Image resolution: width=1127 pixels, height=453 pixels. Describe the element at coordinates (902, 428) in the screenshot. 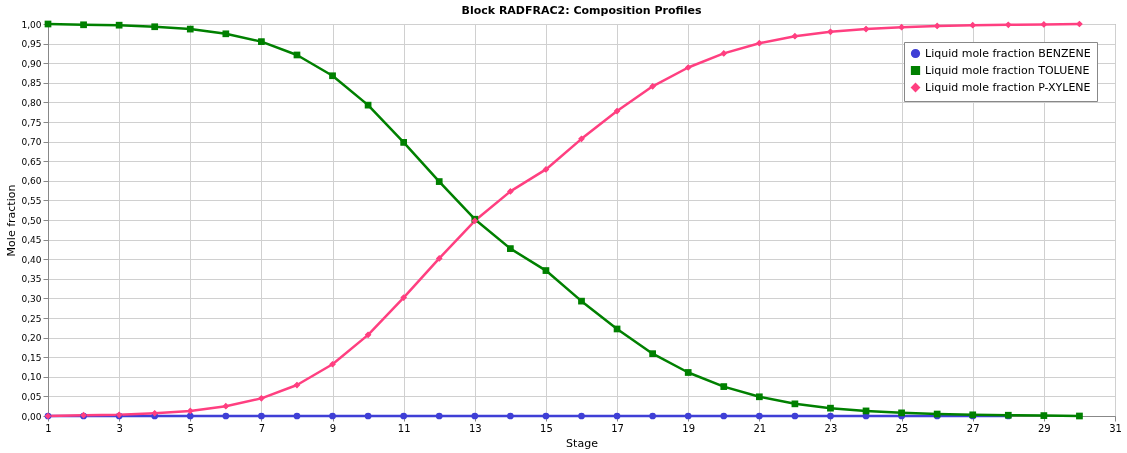

I see `x-tick-label: 25` at that location.